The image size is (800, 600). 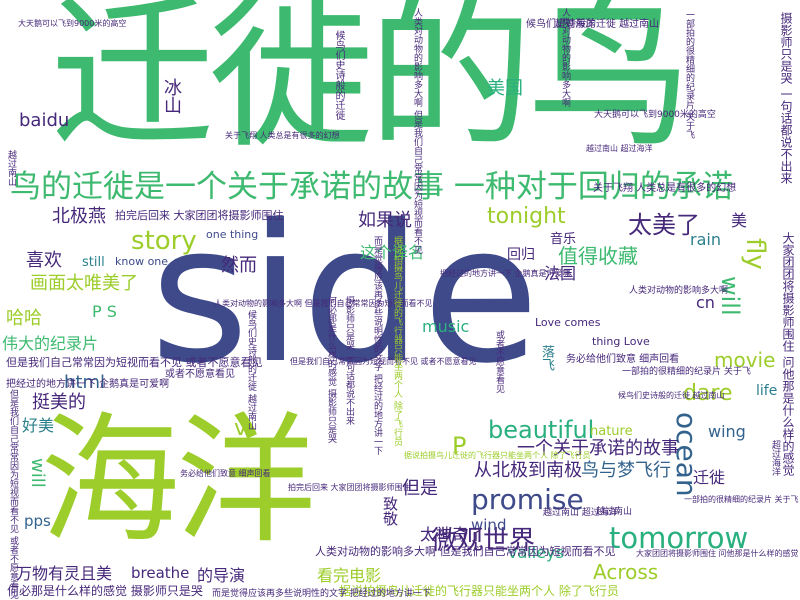 What do you see at coordinates (349, 360) in the screenshot?
I see `filler-phrase: 摄影师只是哭 一句话都说不出来` at bounding box center [349, 360].